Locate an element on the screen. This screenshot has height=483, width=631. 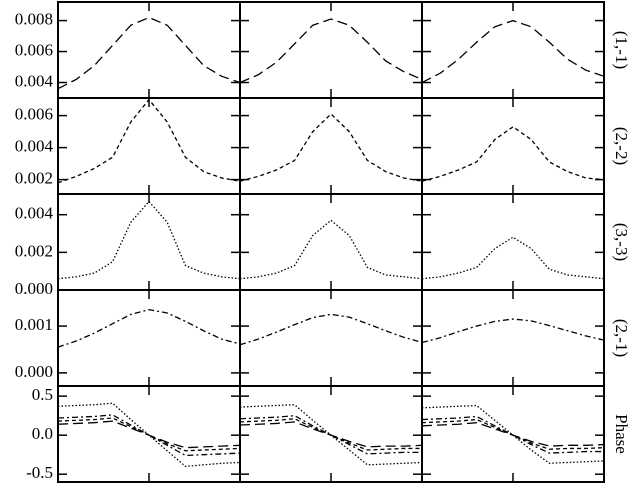
y-tick-label: -0.5 is located at coordinates (39, 472).